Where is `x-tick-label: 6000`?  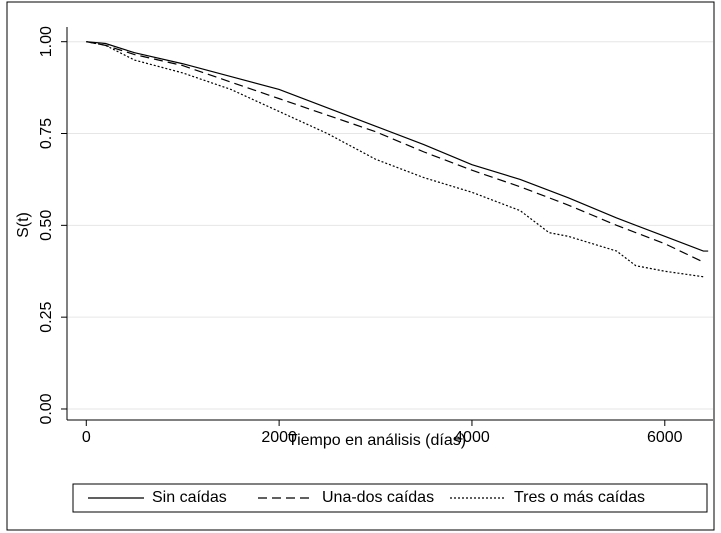
x-tick-label: 6000 is located at coordinates (665, 437).